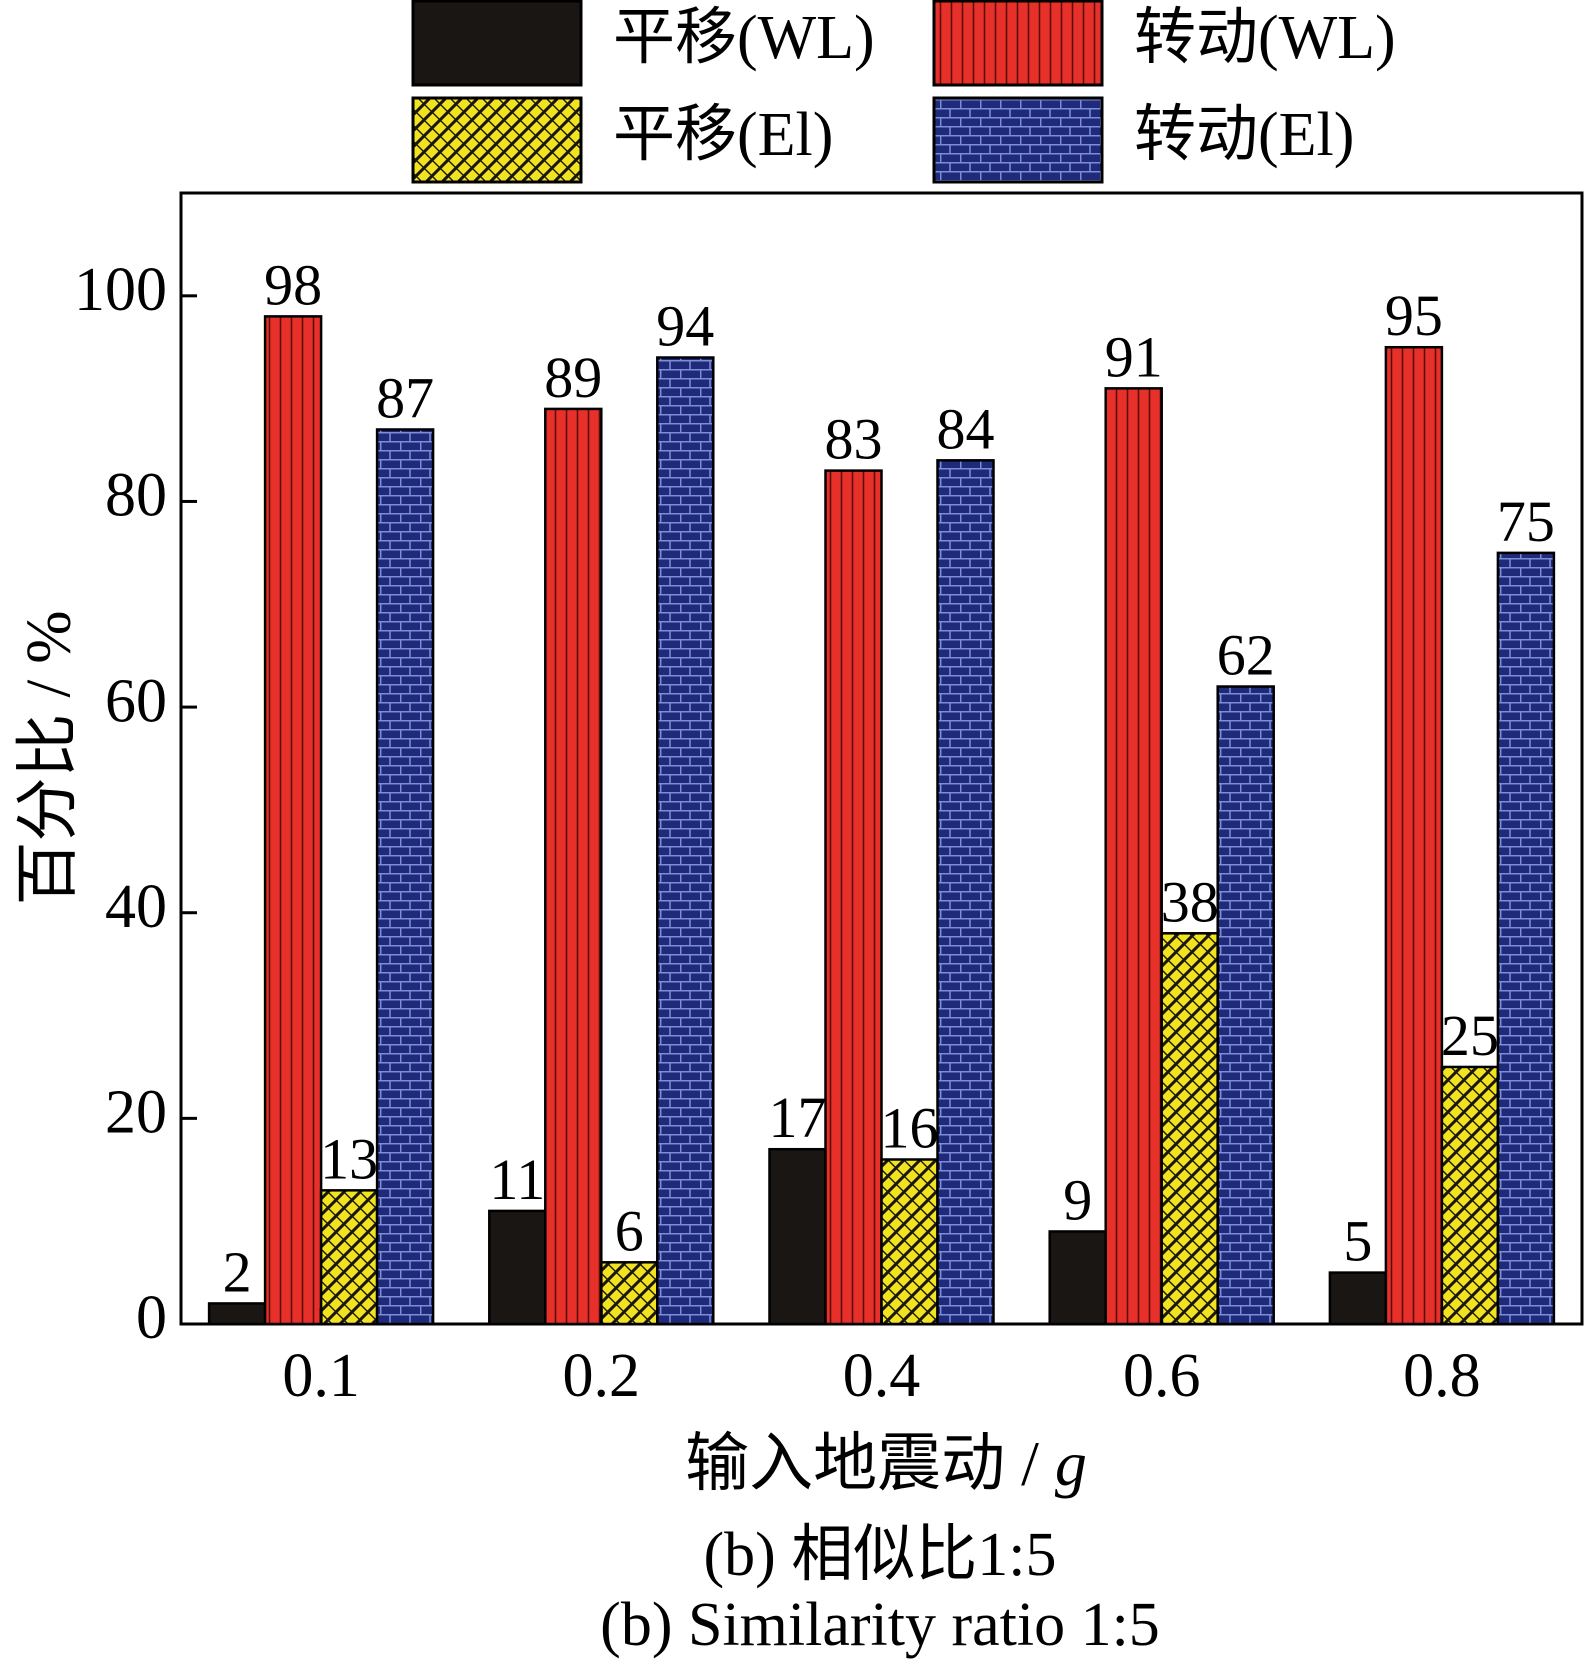 The image size is (1589, 1665). What do you see at coordinates (910, 1127) in the screenshot?
I see `bar-value-label: 16` at bounding box center [910, 1127].